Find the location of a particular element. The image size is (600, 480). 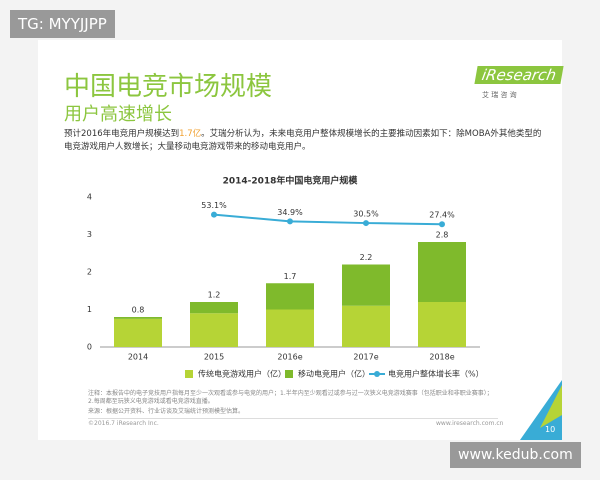

legend-label: 移动电竞用户（亿） is located at coordinates (334, 374).